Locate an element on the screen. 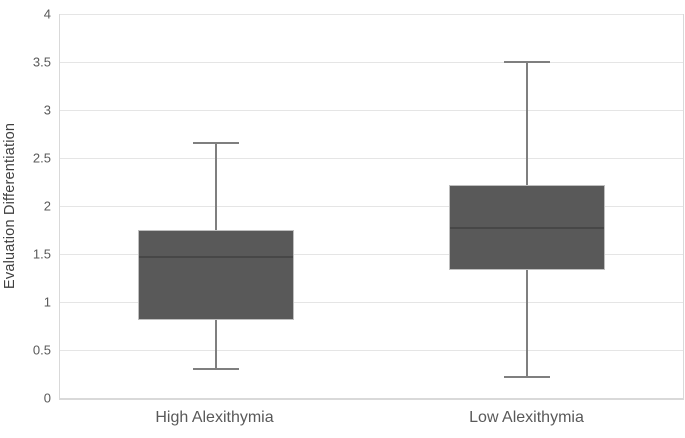 The height and width of the screenshot is (438, 685). y-tick-label: 0 is located at coordinates (47, 398).